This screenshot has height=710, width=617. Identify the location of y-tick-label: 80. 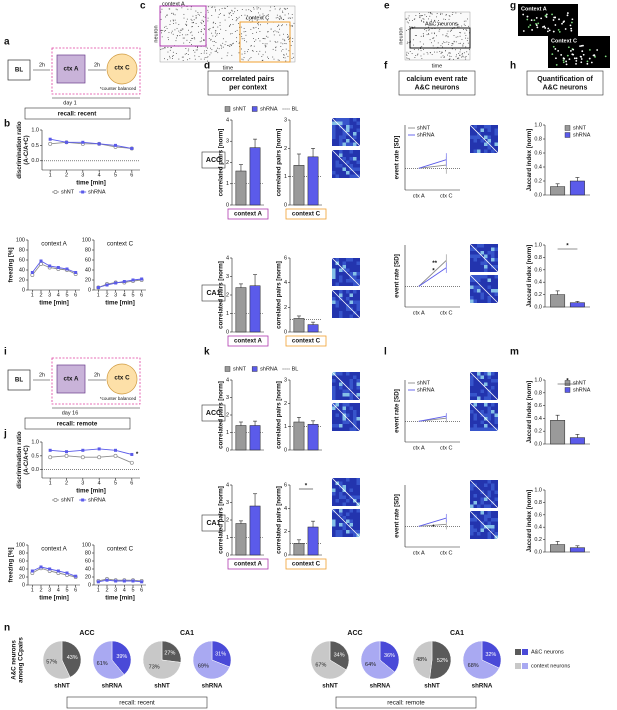
(88, 250).